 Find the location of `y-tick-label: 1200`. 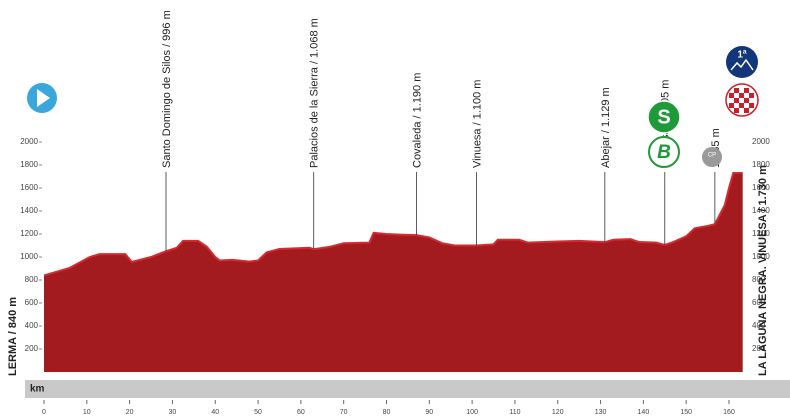

y-tick-label: 1200 is located at coordinates (29, 233).